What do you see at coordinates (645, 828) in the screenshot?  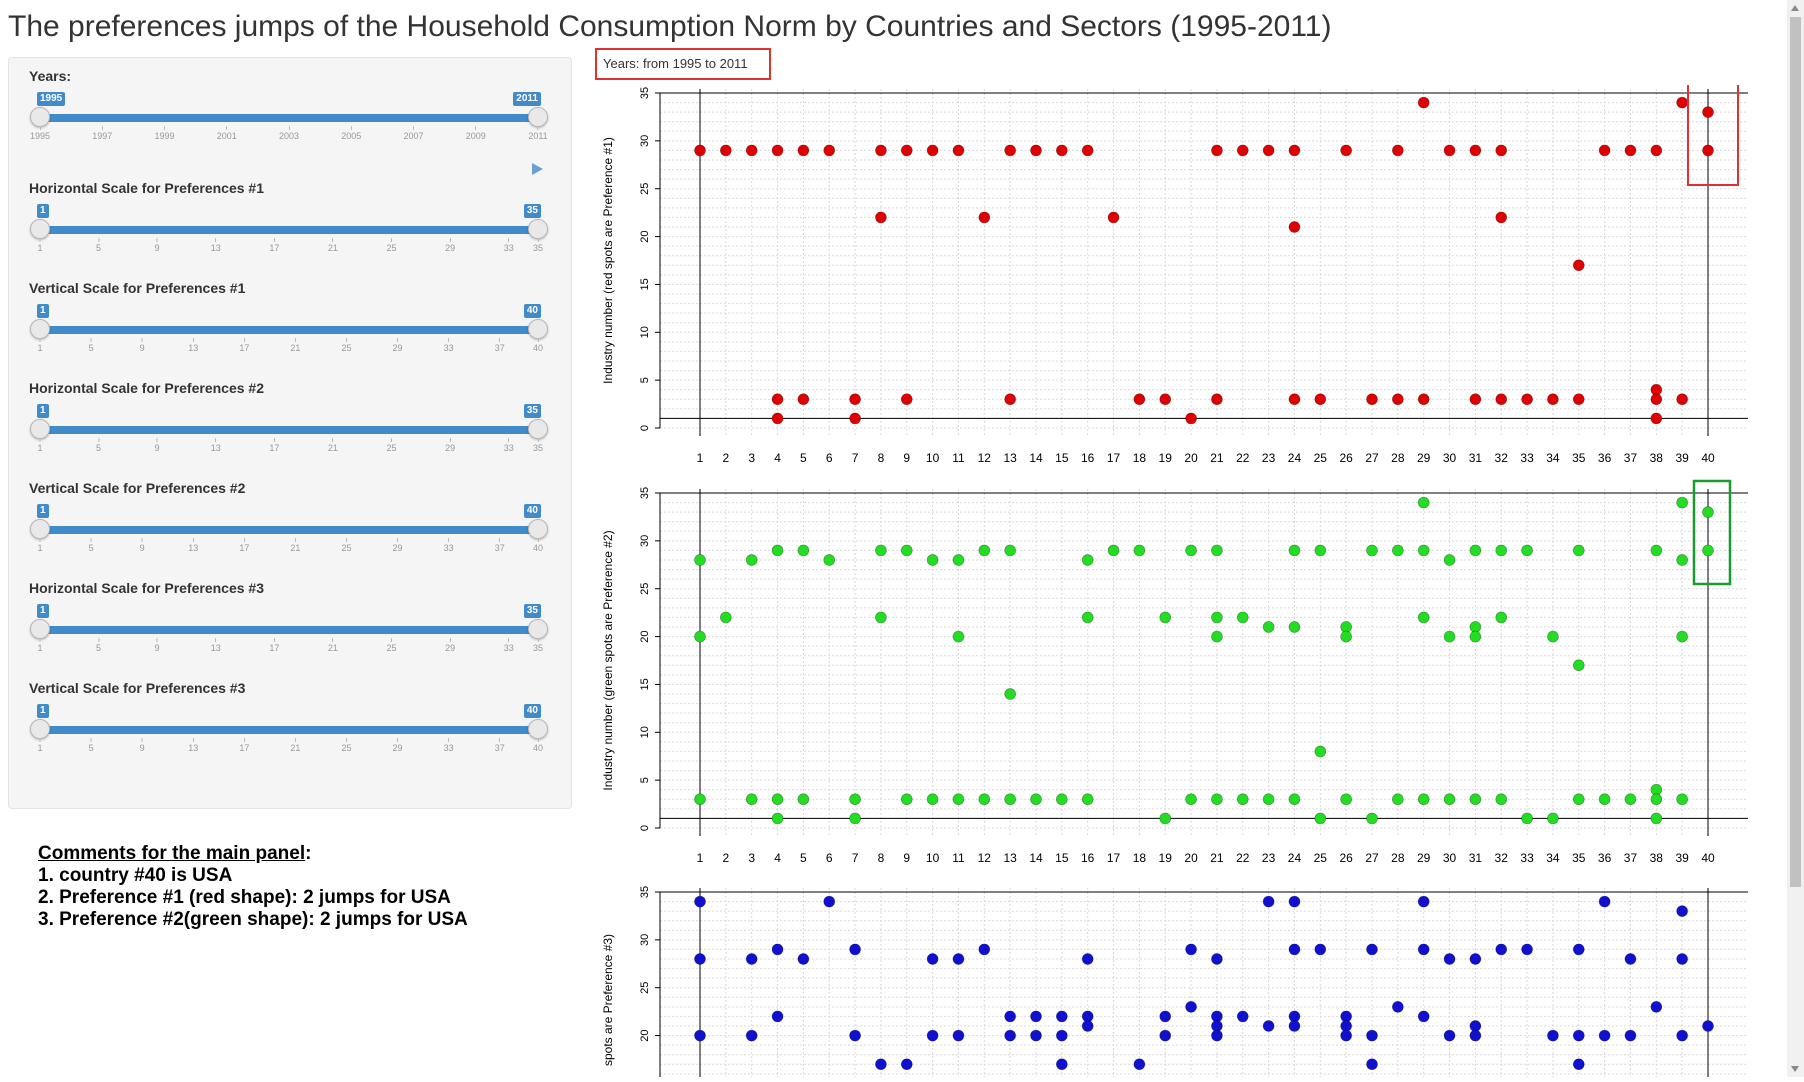 I see `y-tick-label: 0` at bounding box center [645, 828].